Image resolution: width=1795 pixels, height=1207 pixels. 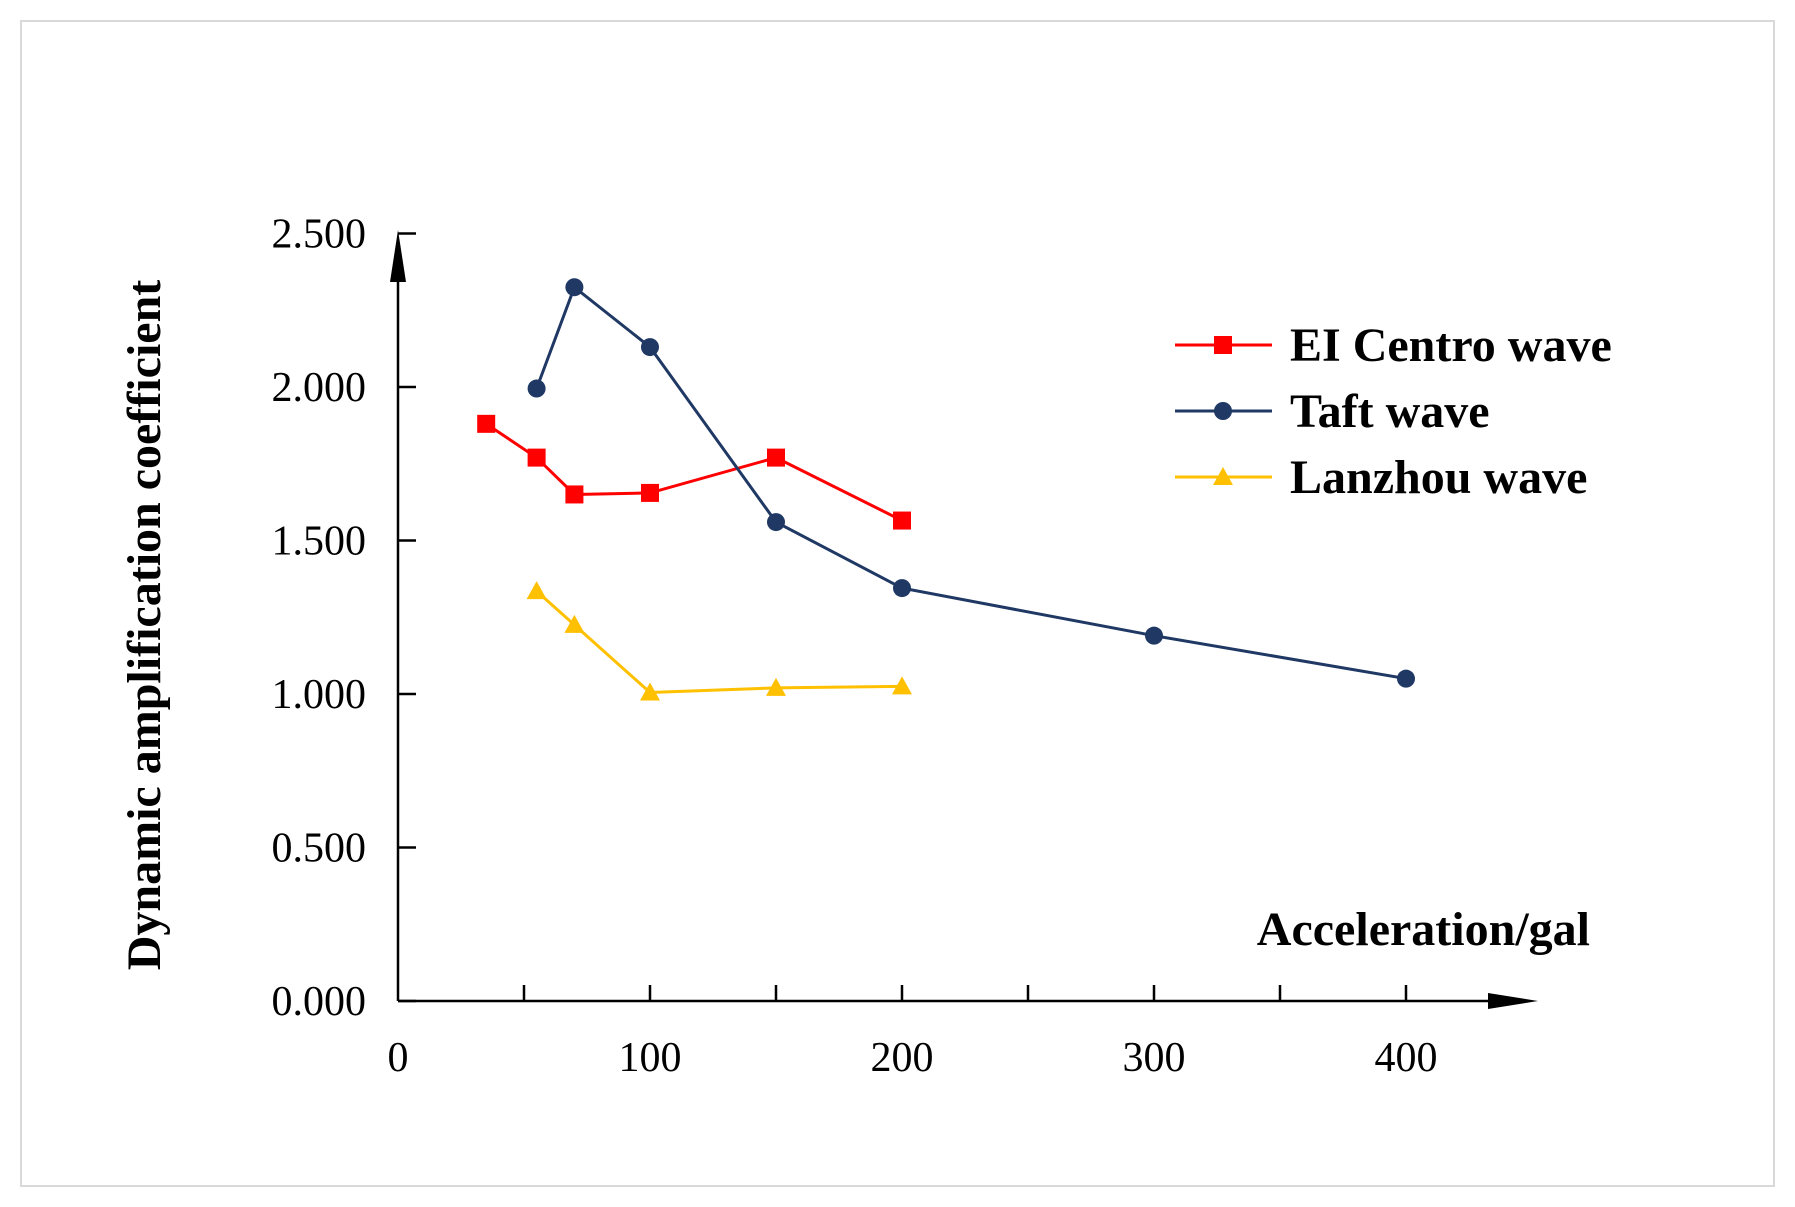 I want to click on legend-item: Taft wave, so click(x=1332, y=411).